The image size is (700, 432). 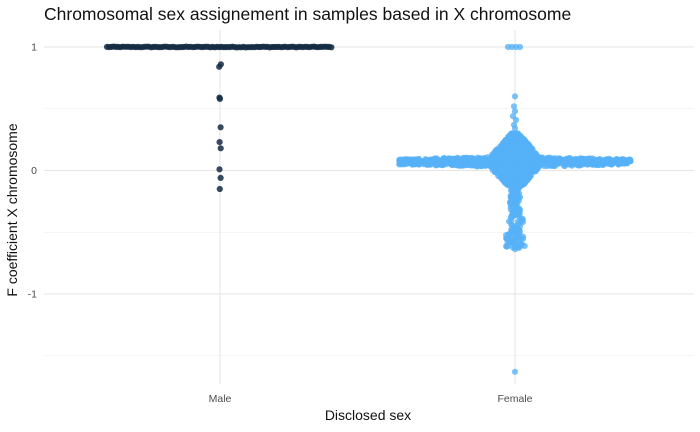 I want to click on x-tick-label: Male, so click(x=220, y=399).